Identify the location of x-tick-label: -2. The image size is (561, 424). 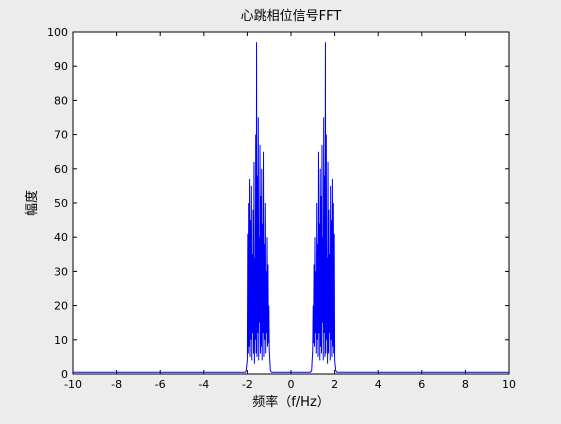
(247, 384).